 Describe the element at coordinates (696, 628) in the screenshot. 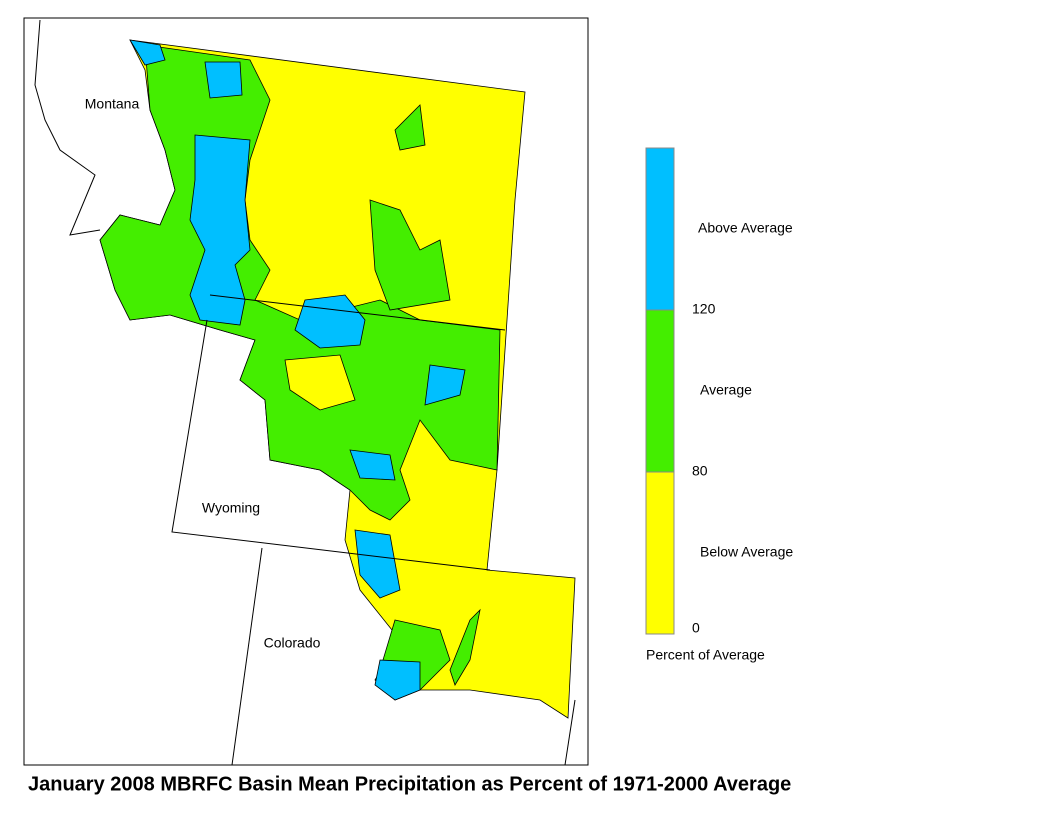

I see `legend-tick: 0` at that location.